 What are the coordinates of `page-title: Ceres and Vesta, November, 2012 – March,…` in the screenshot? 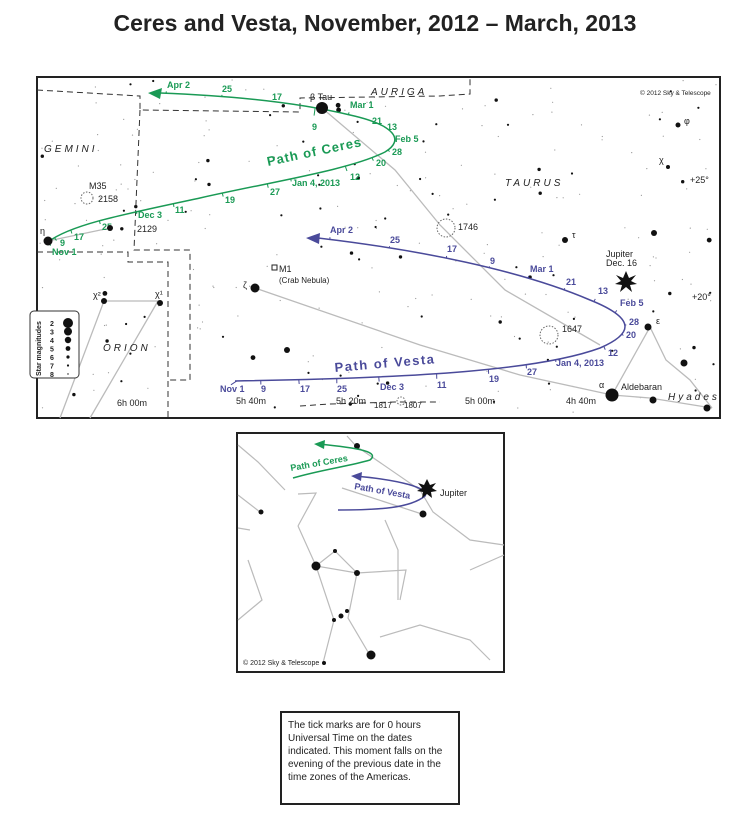 It's located at (375, 23).